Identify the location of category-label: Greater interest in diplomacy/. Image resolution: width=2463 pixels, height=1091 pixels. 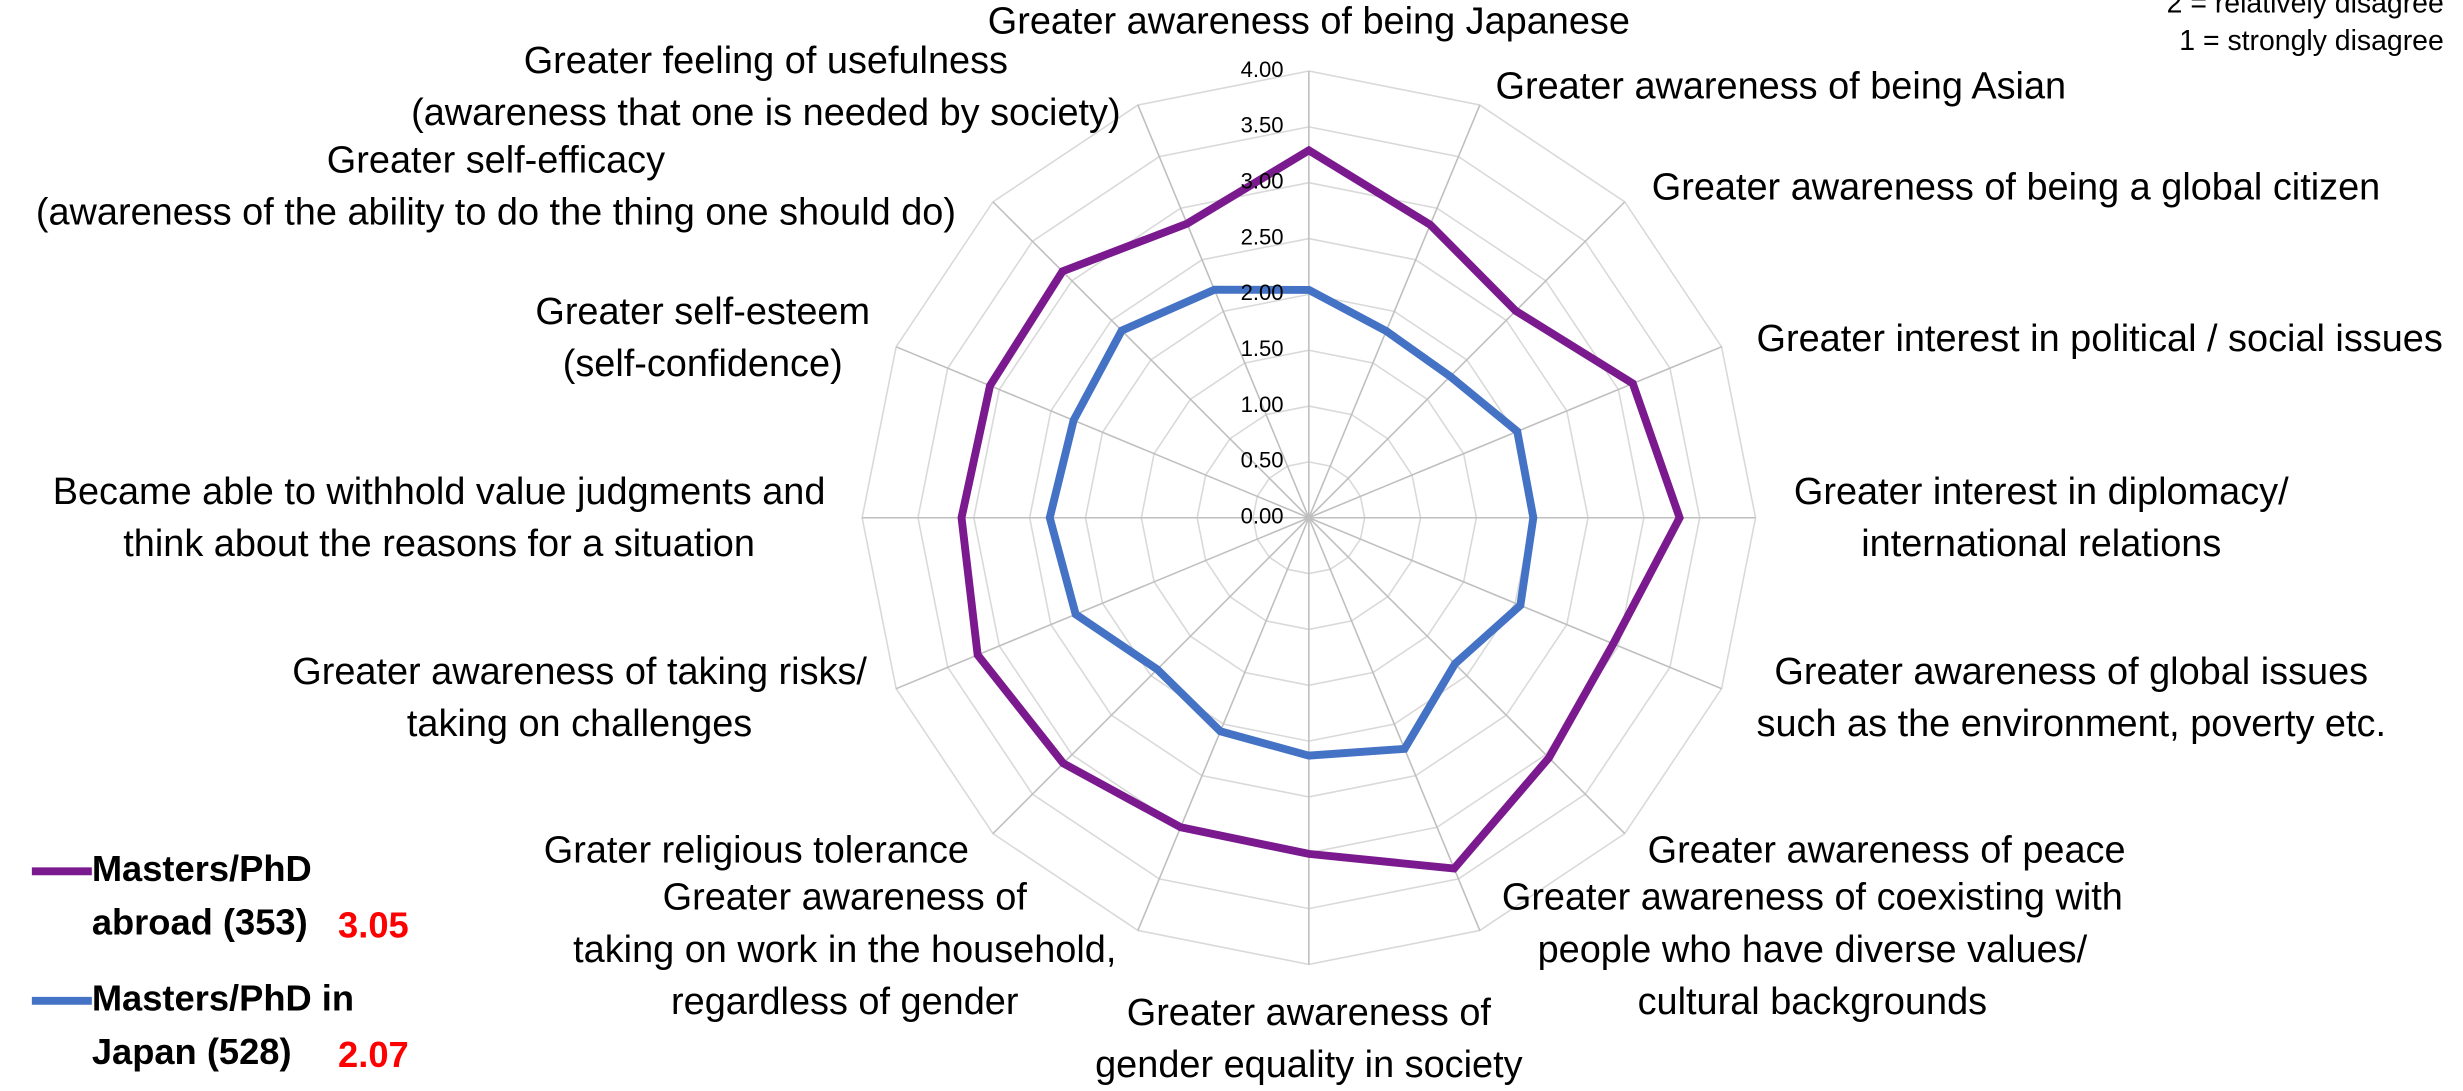
(2041, 492).